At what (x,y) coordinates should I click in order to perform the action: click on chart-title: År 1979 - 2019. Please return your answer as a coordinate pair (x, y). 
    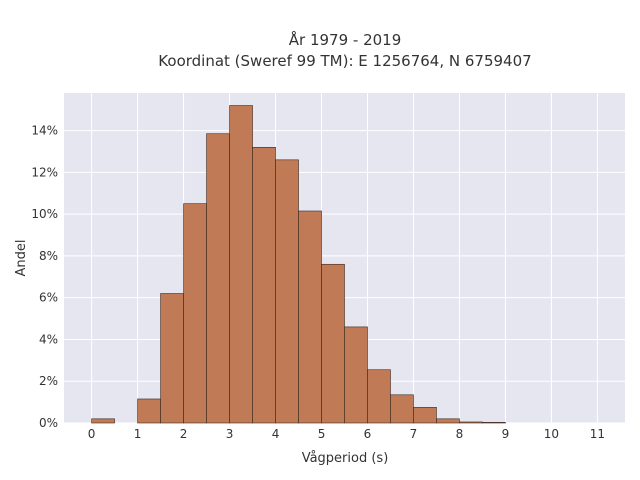
    Looking at the image, I should click on (345, 39).